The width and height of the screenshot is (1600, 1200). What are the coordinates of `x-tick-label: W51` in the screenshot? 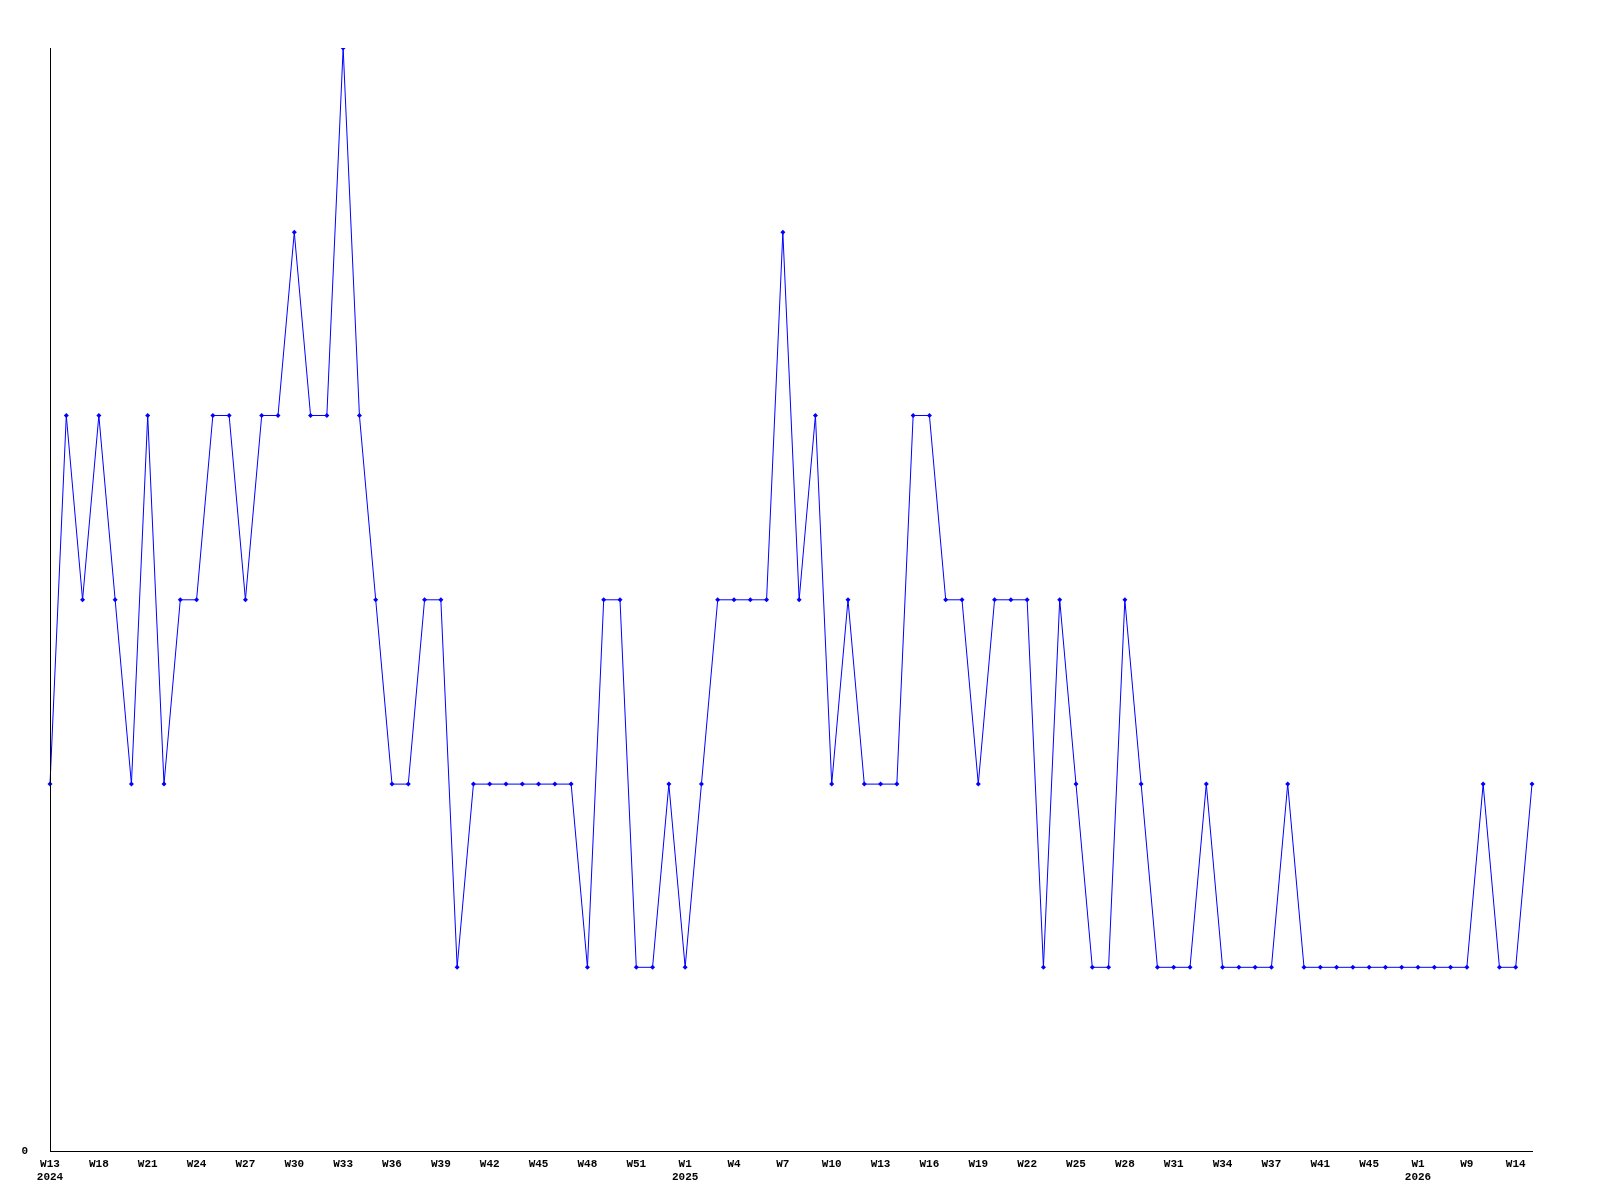 It's located at (636, 1163).